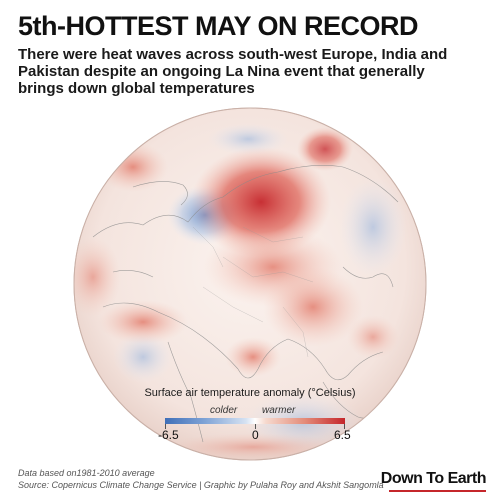 This screenshot has width=500, height=500. I want to click on warm-patch-east-asia, so click(373, 337).